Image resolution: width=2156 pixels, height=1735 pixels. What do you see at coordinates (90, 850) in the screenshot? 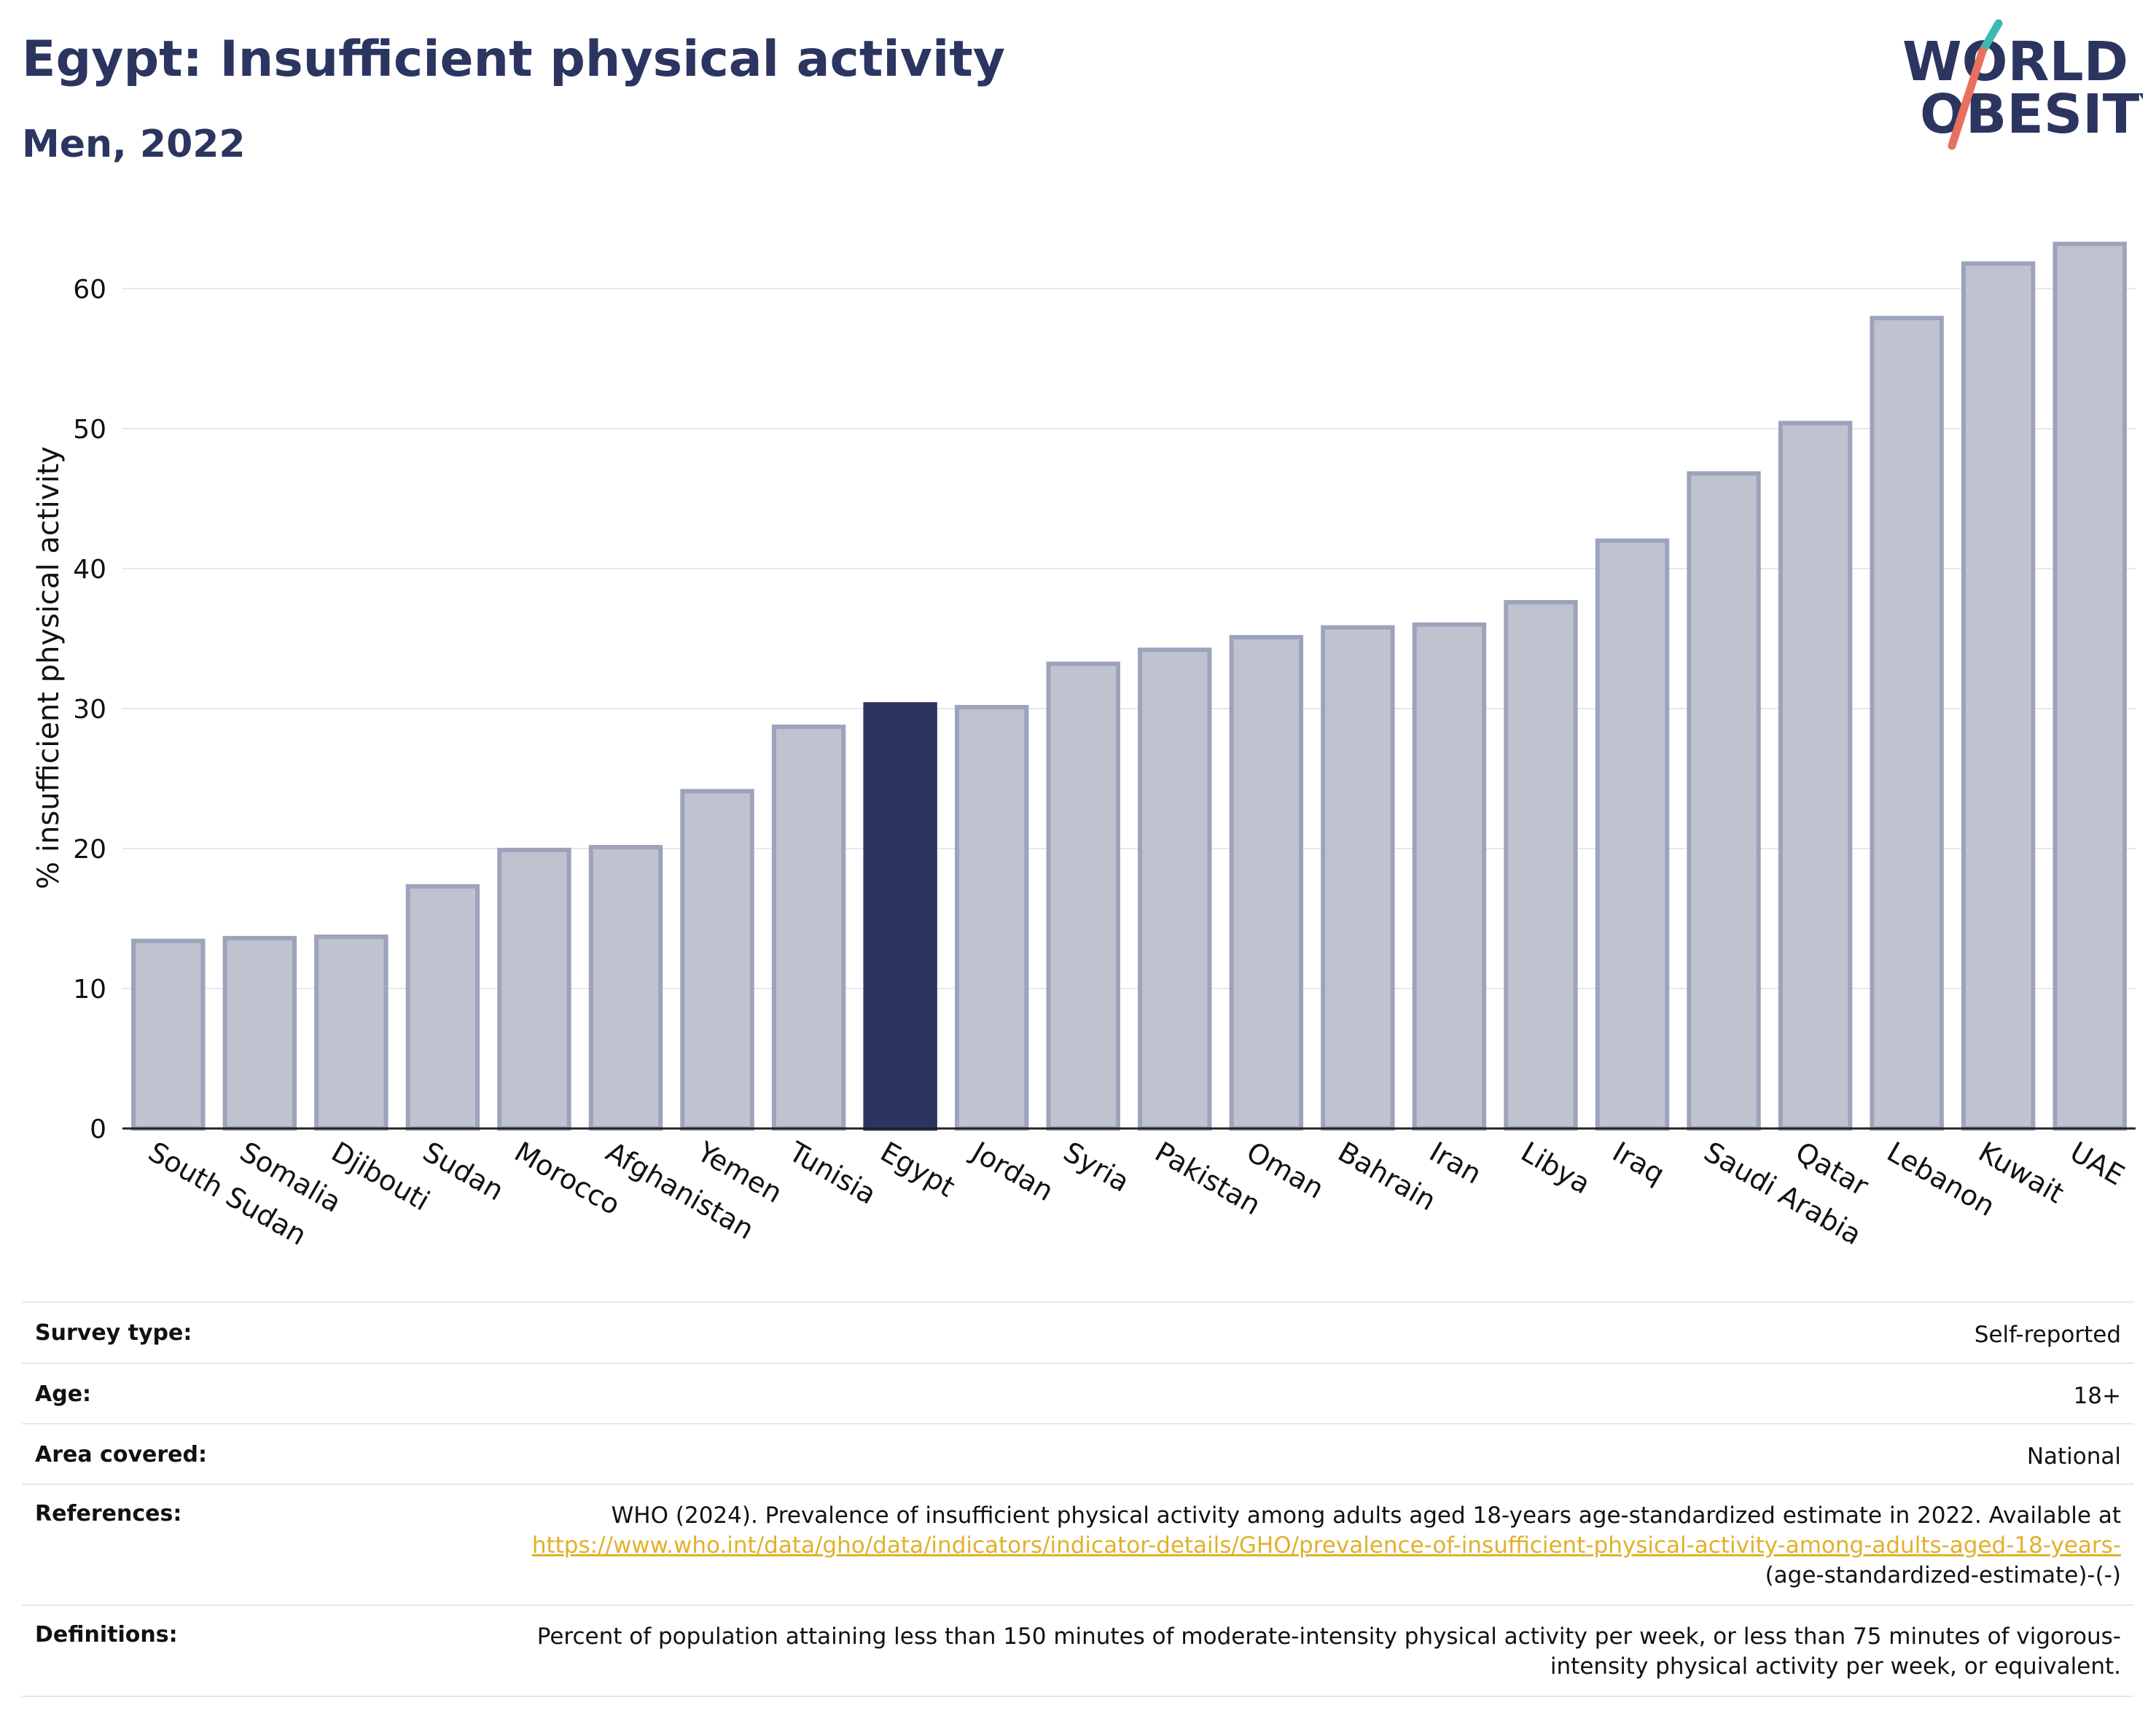
I see `y-tick-label: 20` at bounding box center [90, 850].